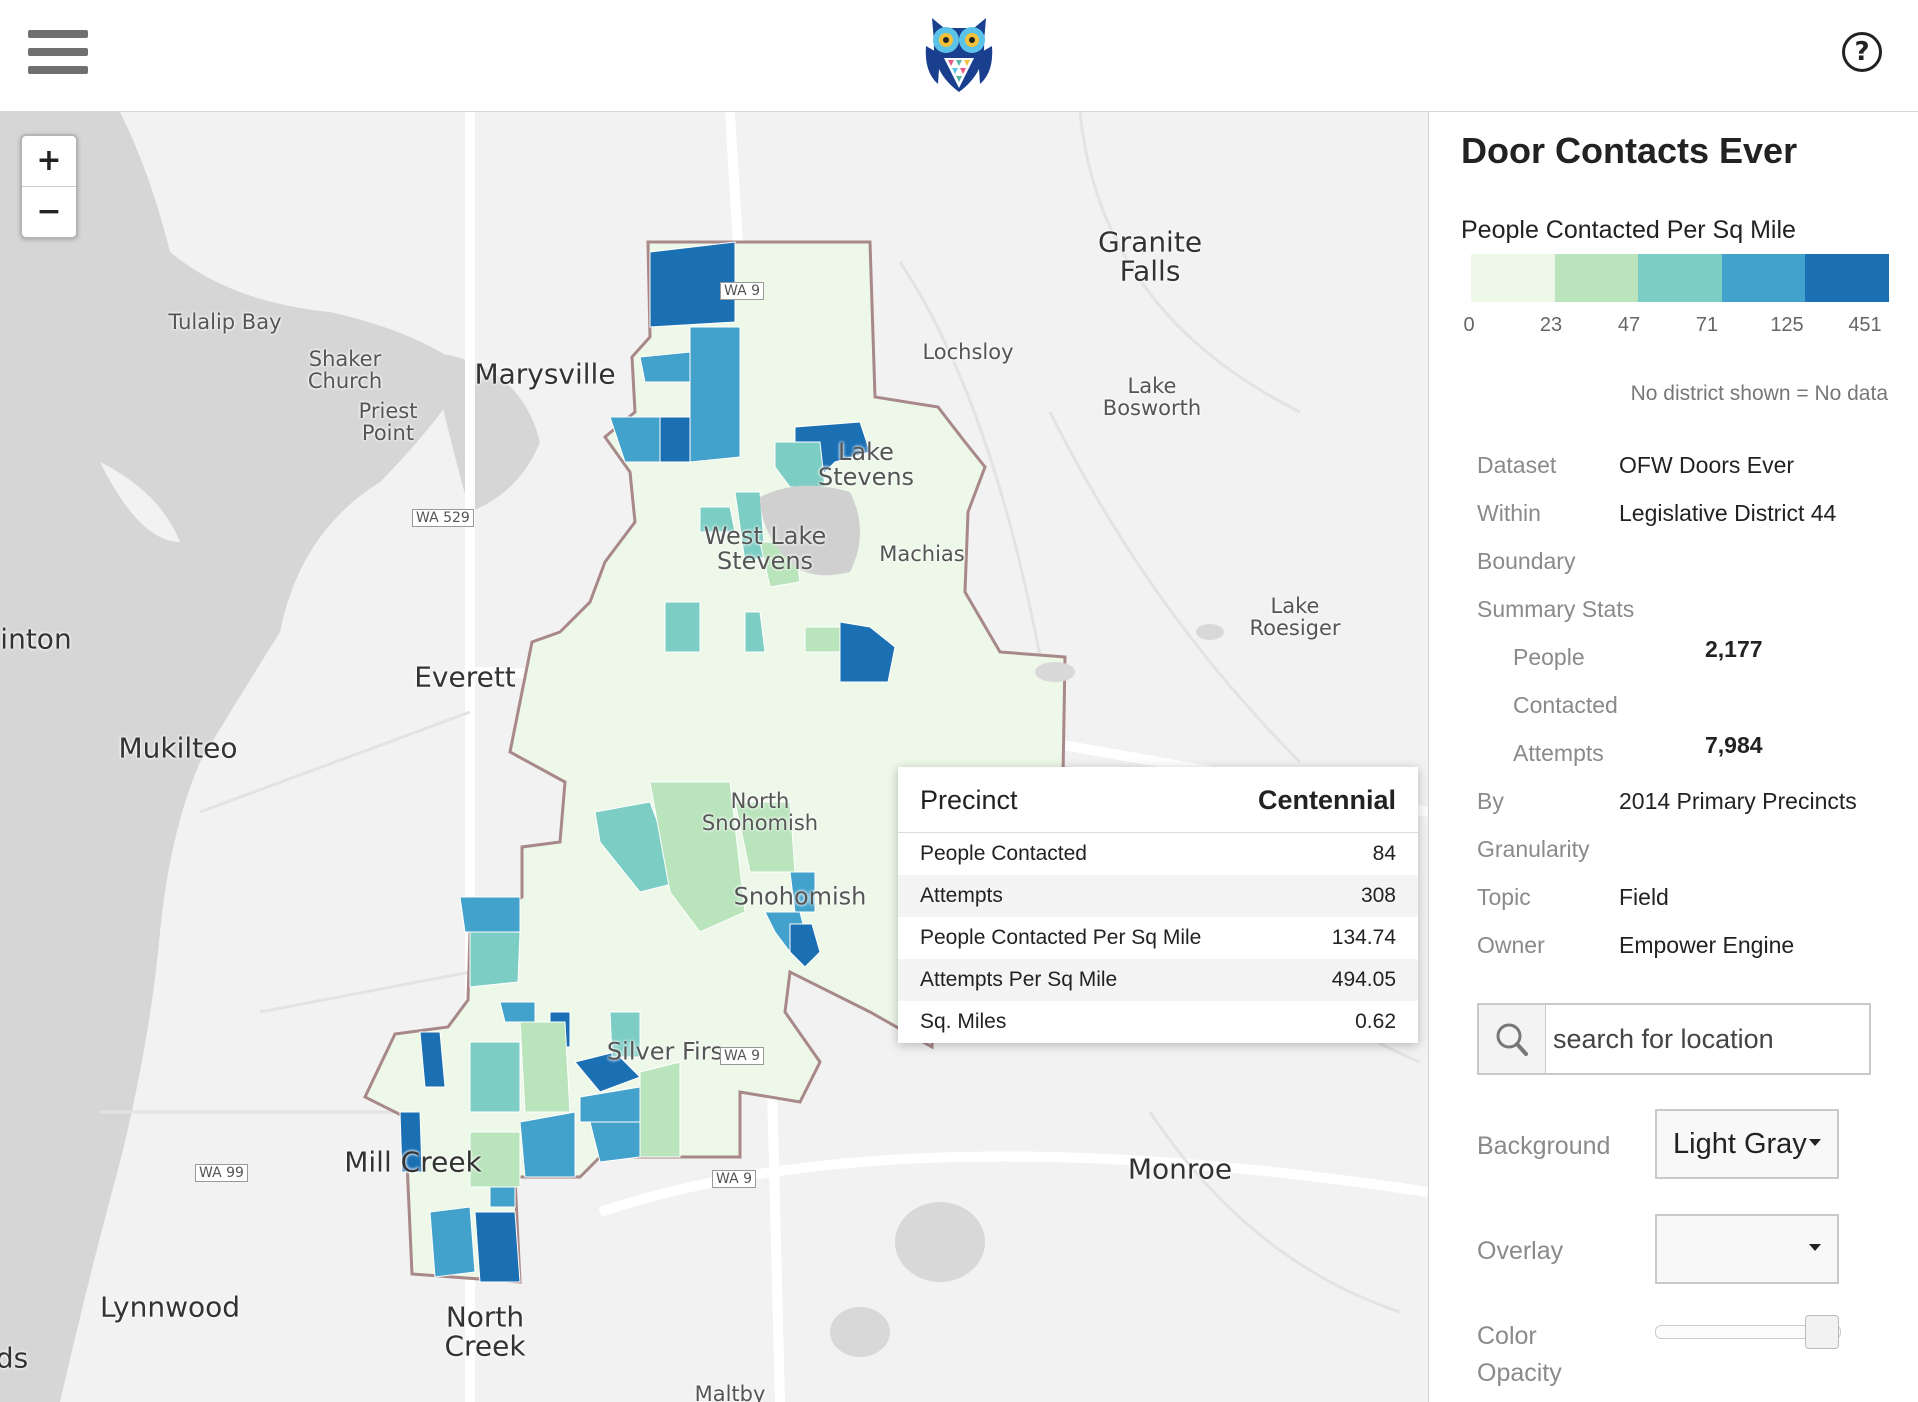  What do you see at coordinates (1469, 325) in the screenshot?
I see `legend-tick-label: 0` at bounding box center [1469, 325].